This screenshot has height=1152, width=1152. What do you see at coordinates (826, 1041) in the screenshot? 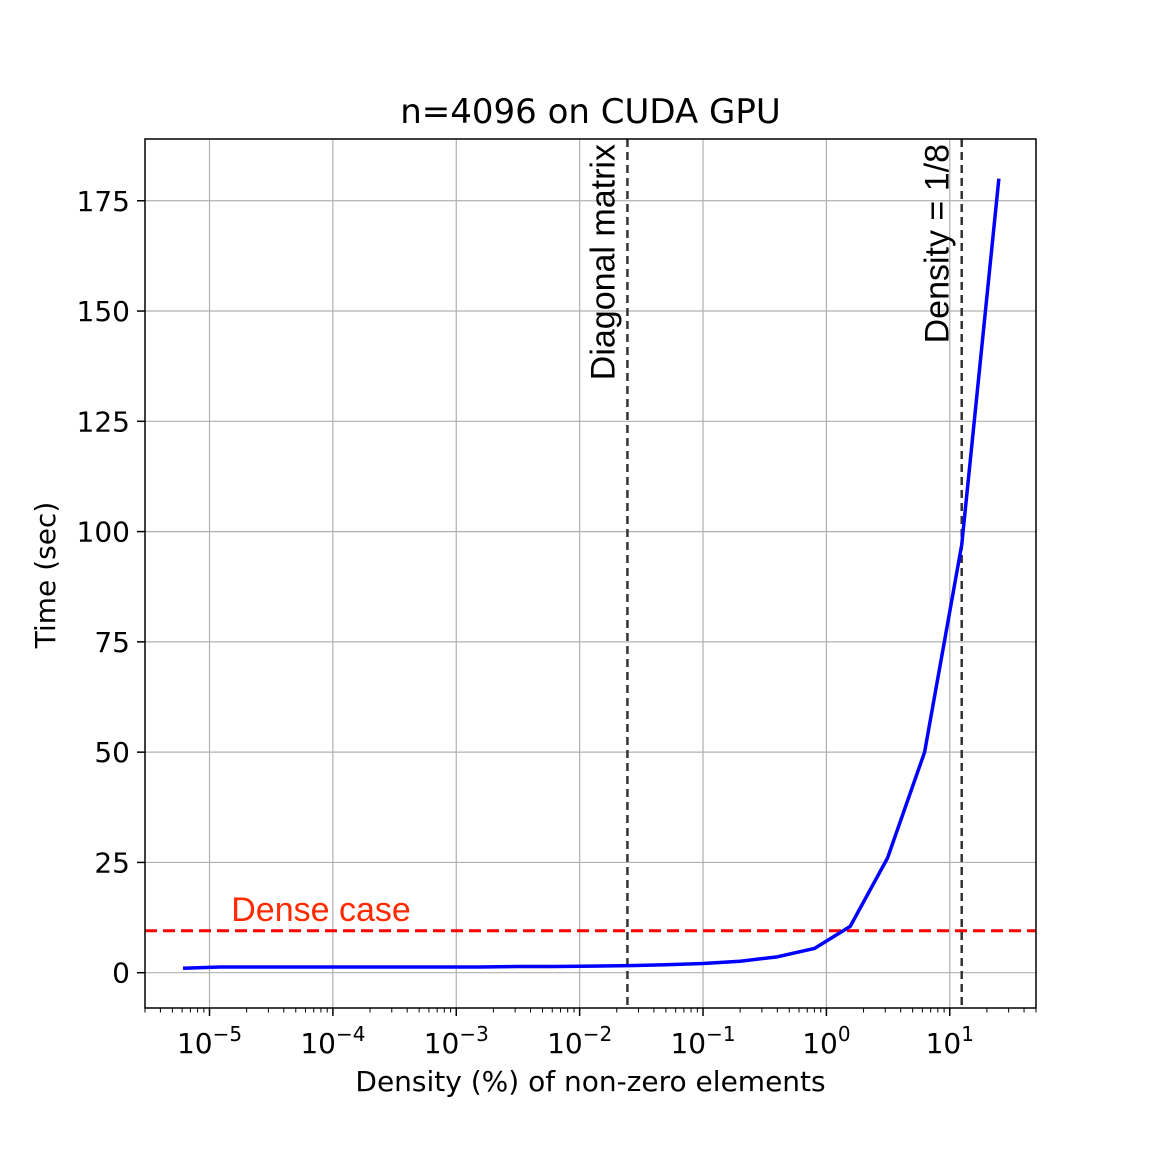
I see `x-tick-label: 10⁰` at bounding box center [826, 1041].